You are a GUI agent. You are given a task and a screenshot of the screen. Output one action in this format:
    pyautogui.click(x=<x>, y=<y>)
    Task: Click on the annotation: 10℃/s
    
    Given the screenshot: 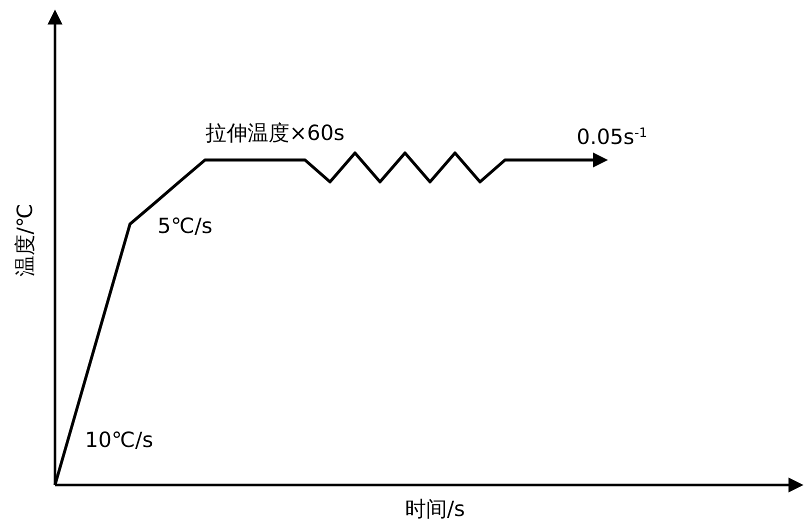 What is the action you would take?
    pyautogui.click(x=119, y=440)
    